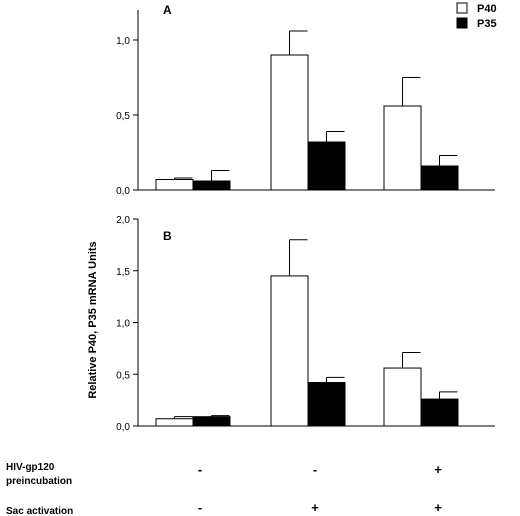  What do you see at coordinates (487, 24) in the screenshot?
I see `legend-label-p35: P35` at bounding box center [487, 24].